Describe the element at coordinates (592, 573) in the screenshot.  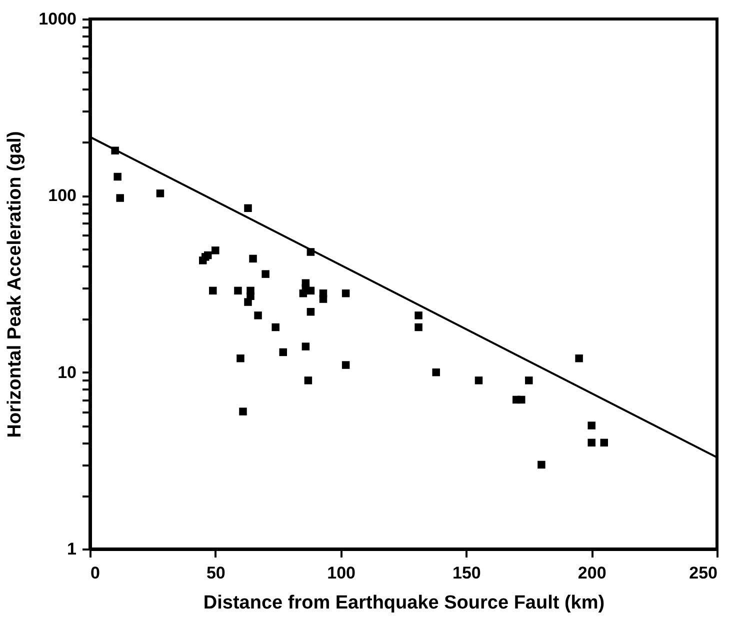
I see `x-tick-label: 200` at that location.